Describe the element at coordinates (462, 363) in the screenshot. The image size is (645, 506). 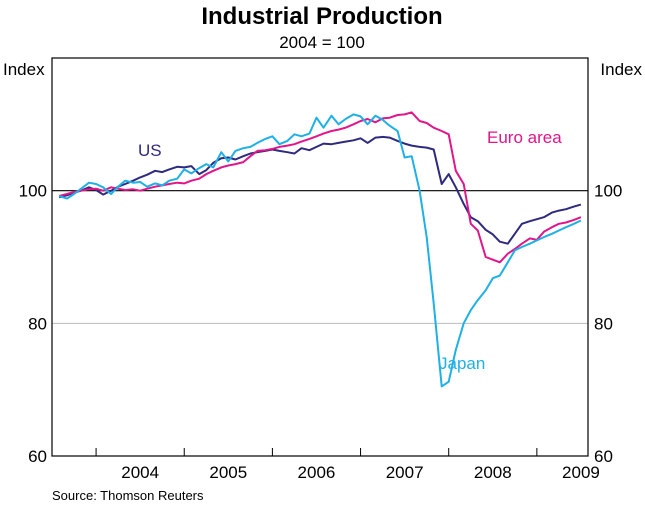
I see `label-japan: Japan` at that location.